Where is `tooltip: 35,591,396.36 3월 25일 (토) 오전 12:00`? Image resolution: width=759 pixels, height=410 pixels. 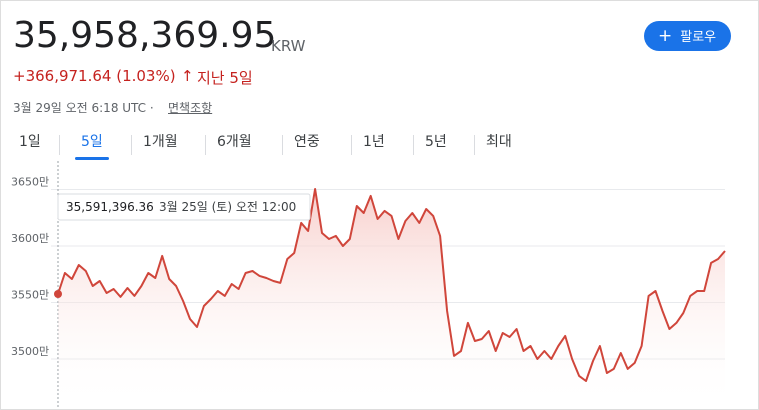
tooltip: 35,591,396.36 3월 25일 (토) 오전 12:00 is located at coordinates (184, 207).